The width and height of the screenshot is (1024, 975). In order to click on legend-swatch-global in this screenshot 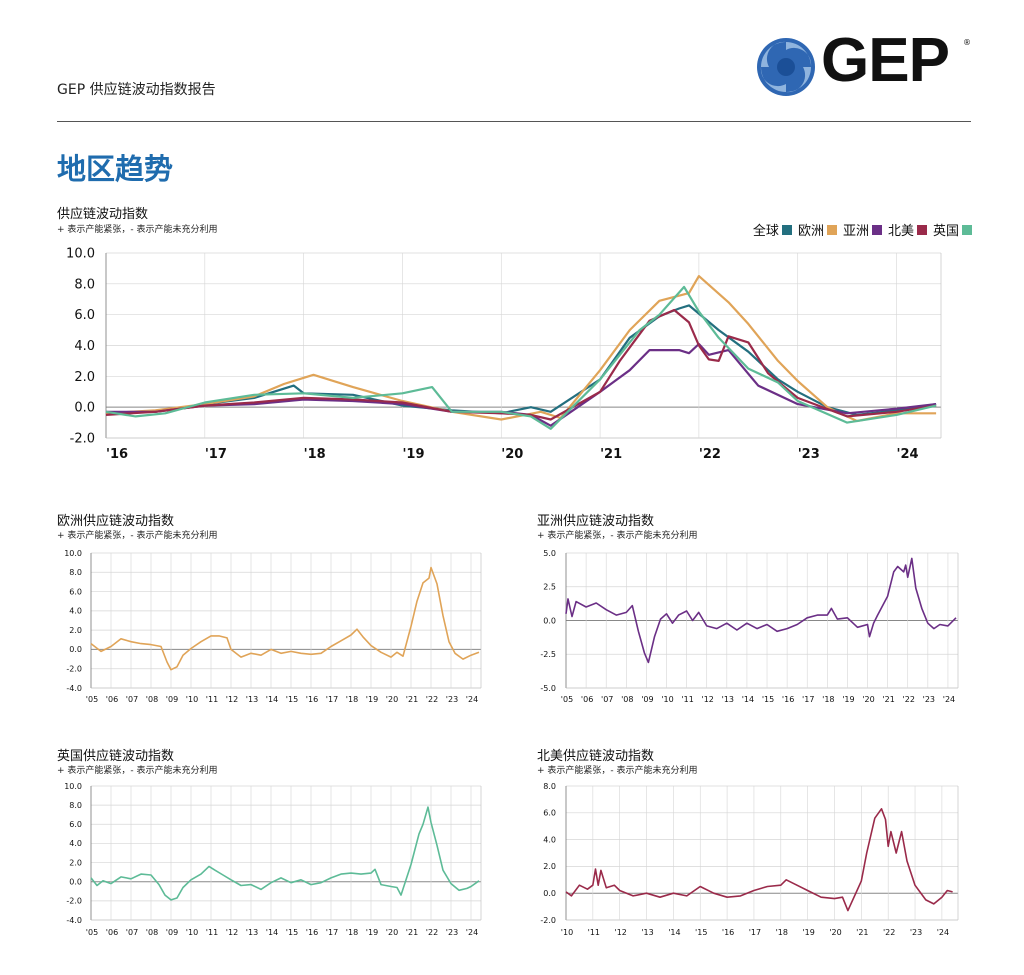, I will do `click(786, 229)`.